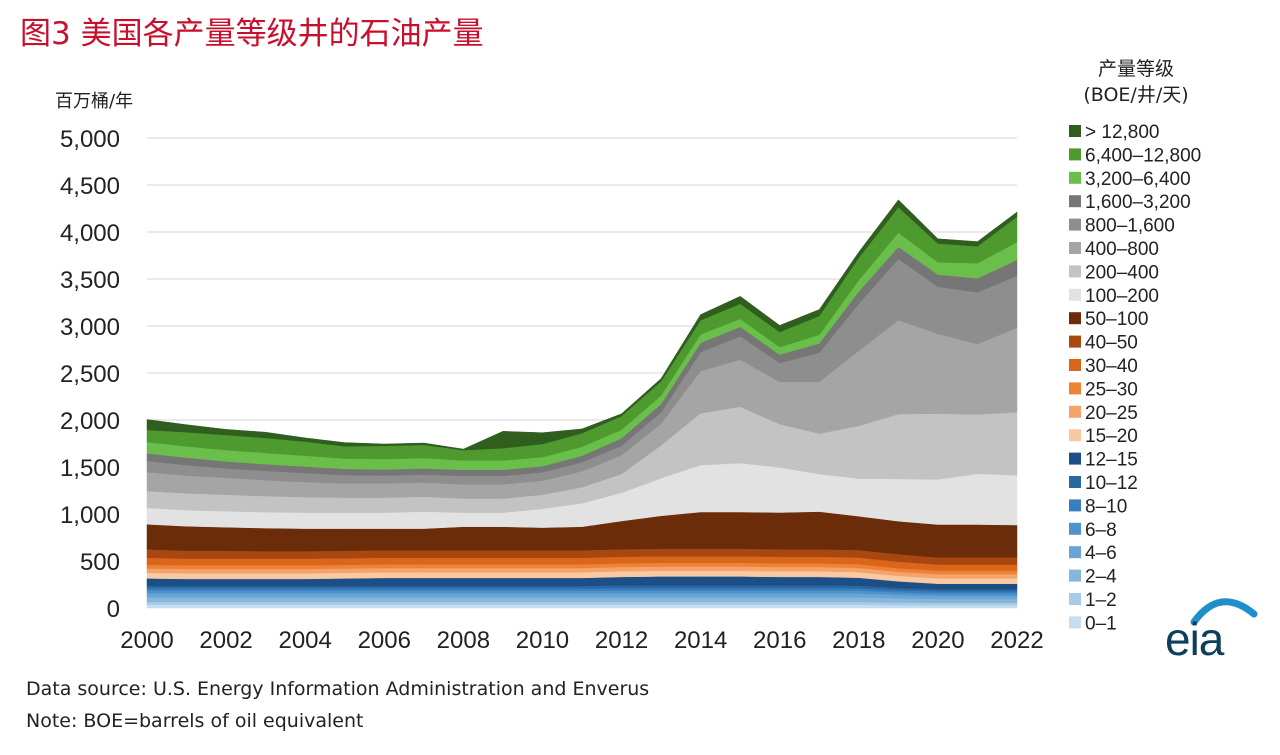  I want to click on x-tick-label: 2014, so click(700, 640).